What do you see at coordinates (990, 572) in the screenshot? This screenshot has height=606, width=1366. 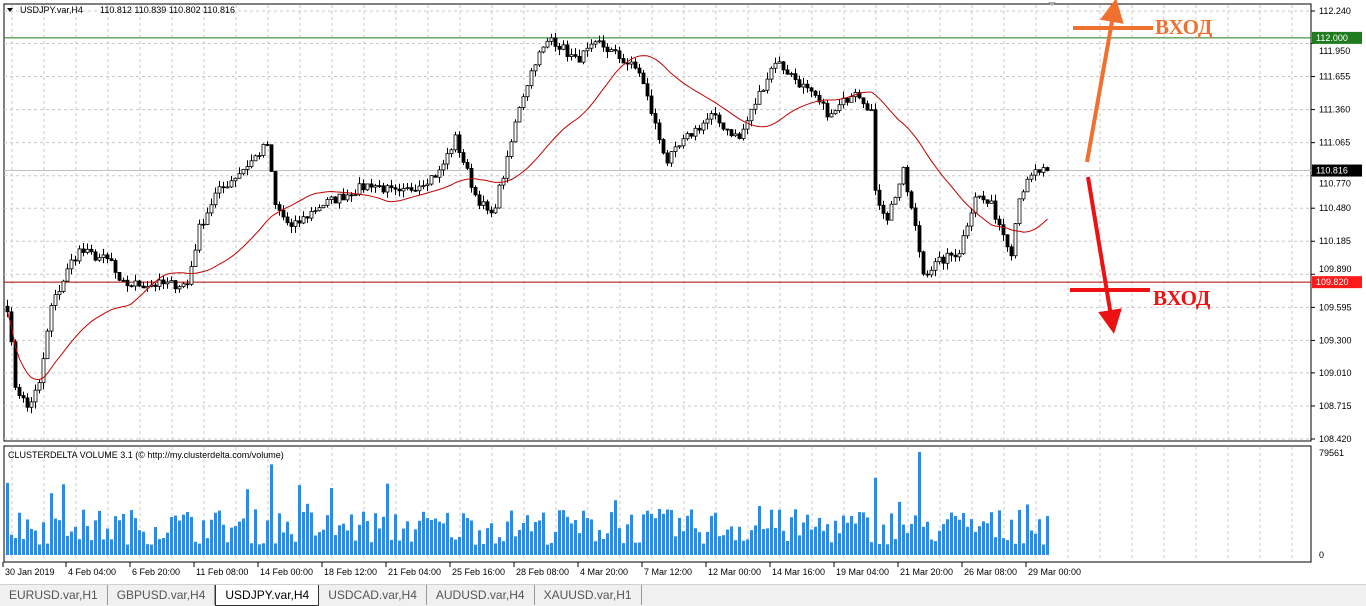 I see `time-label: 26 Mar 08:00` at bounding box center [990, 572].